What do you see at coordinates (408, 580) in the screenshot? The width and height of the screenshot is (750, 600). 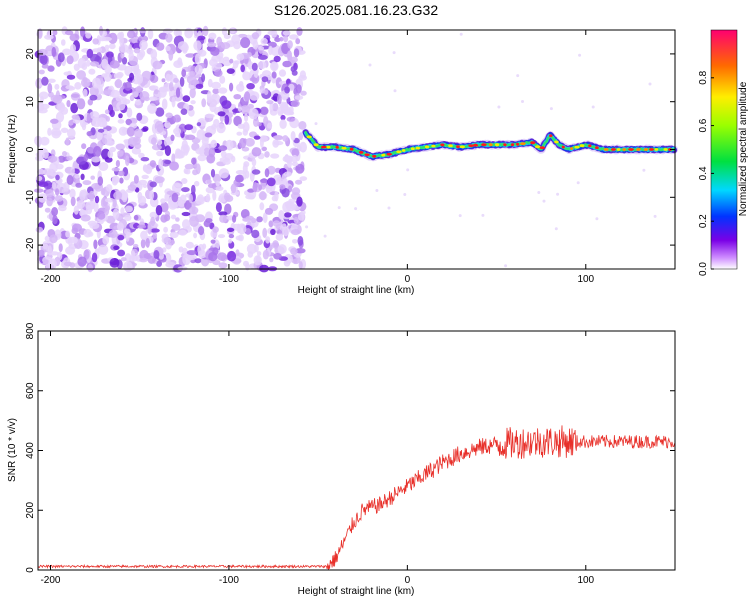 I see `x-tick-label: 0` at bounding box center [408, 580].